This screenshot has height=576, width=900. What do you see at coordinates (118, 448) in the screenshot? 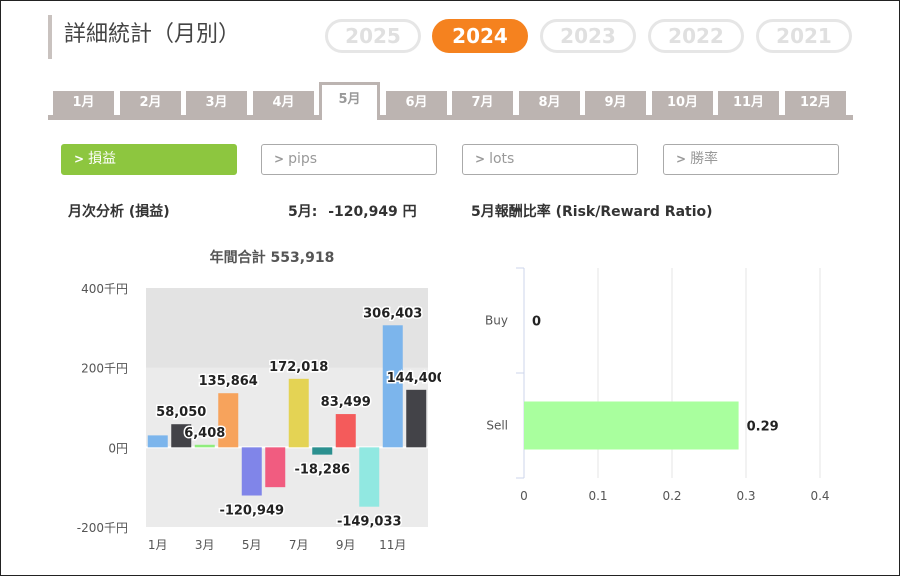
I see `y-tick-label: 0円` at bounding box center [118, 448].